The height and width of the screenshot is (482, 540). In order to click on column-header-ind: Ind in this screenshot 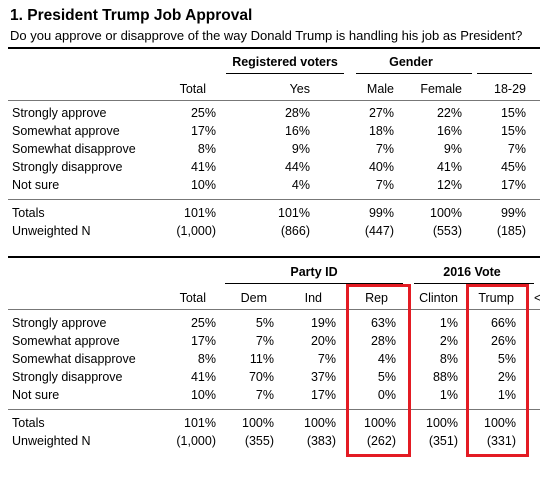, I will do `click(313, 298)`.